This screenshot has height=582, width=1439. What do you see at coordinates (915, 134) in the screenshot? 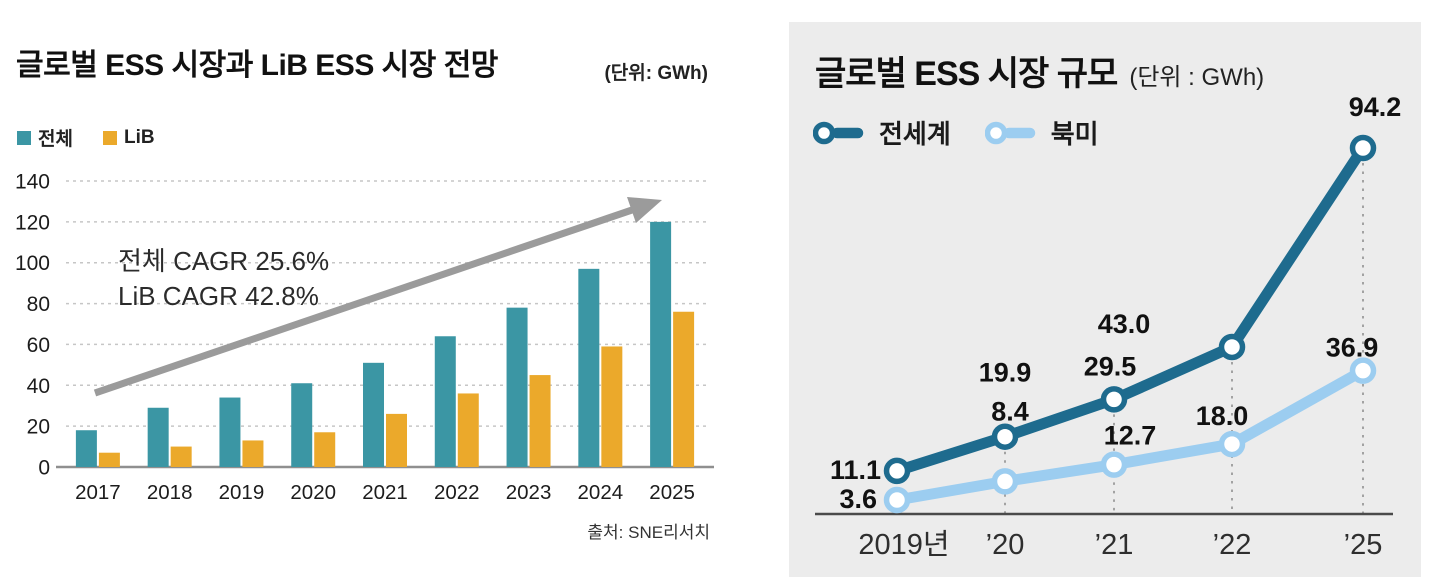
I see `legend-label: 전세계` at bounding box center [915, 134].